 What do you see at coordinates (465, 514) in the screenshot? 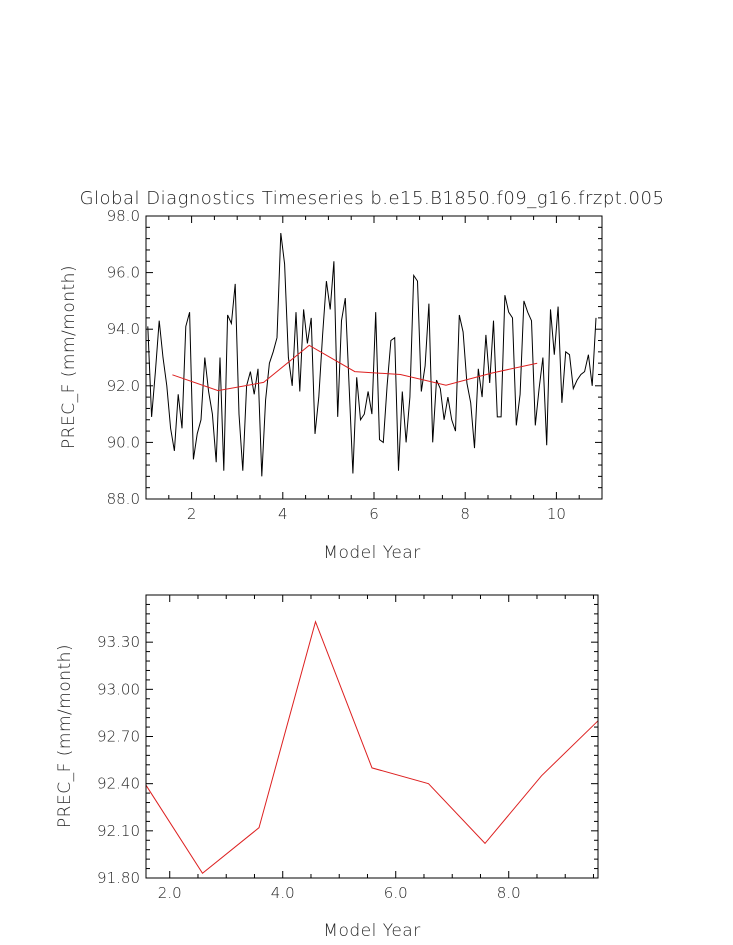
I see `x-tick-label: 8` at bounding box center [465, 514].